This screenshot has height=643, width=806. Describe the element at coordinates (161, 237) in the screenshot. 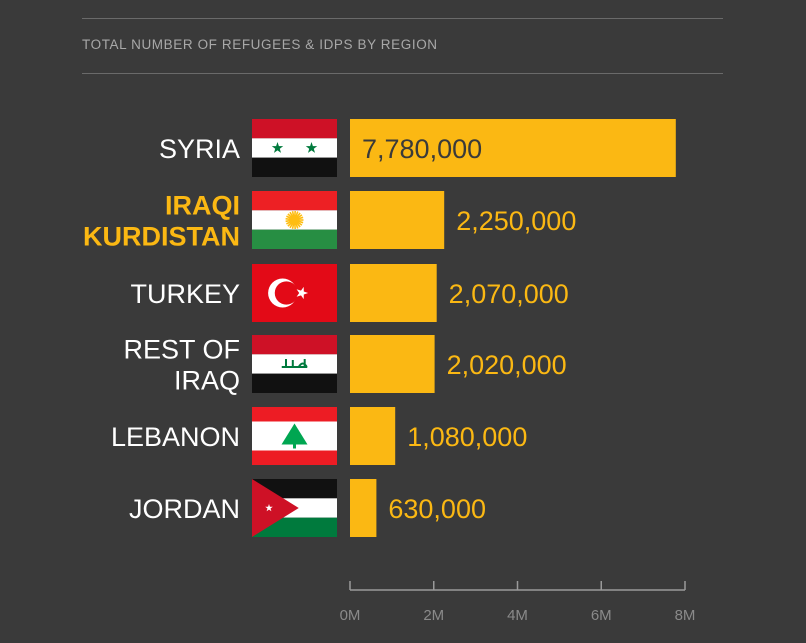

I see `category-label: KURDISTAN` at that location.